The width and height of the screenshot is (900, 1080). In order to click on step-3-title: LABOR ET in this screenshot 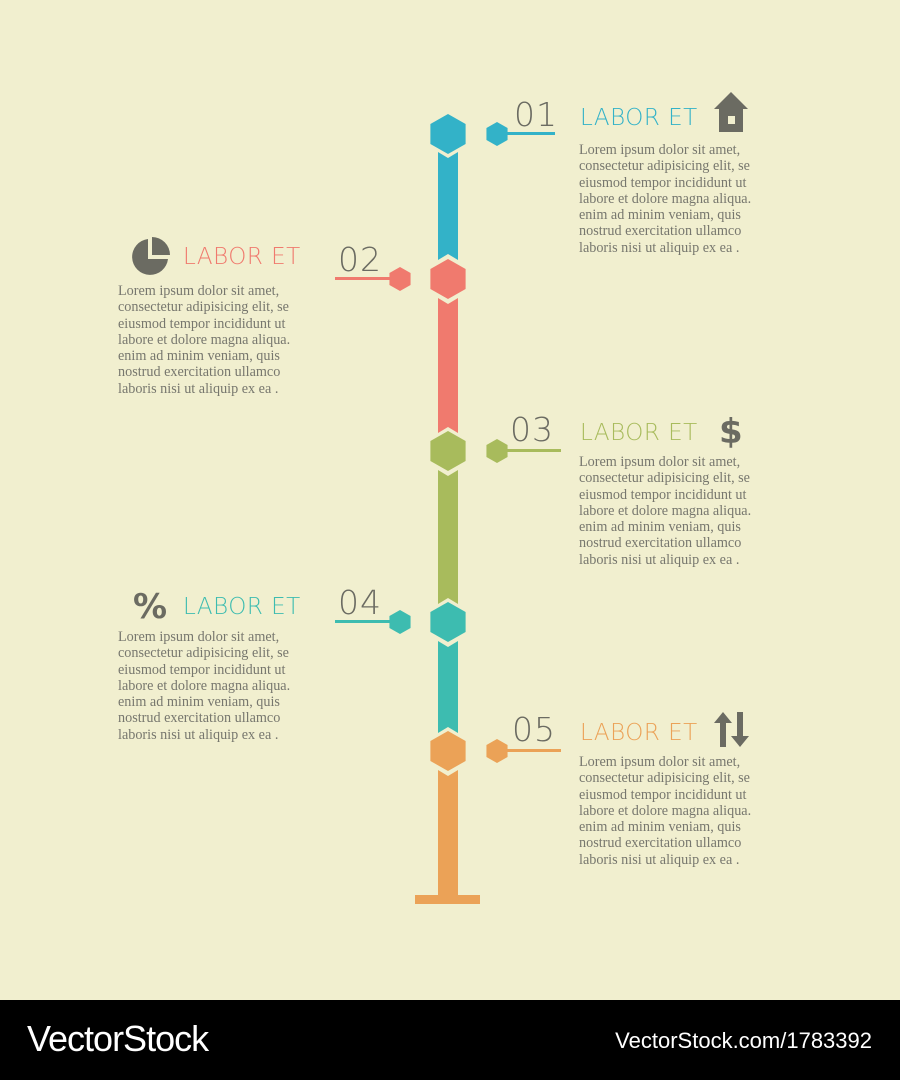, I will do `click(639, 433)`.